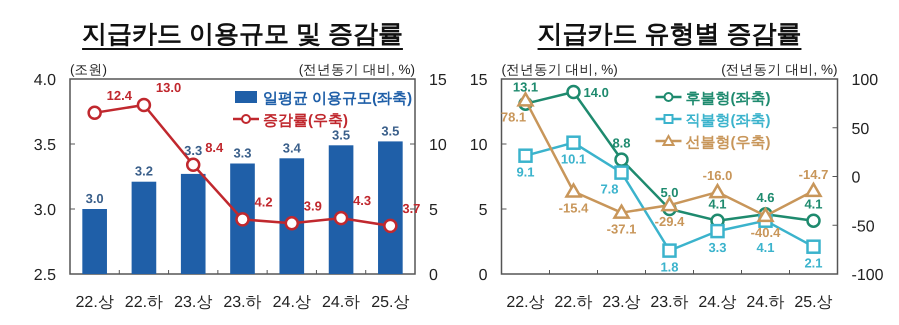 The image size is (899, 325). What do you see at coordinates (45, 210) in the screenshot?
I see `y-tick-label: 3.0` at bounding box center [45, 210].